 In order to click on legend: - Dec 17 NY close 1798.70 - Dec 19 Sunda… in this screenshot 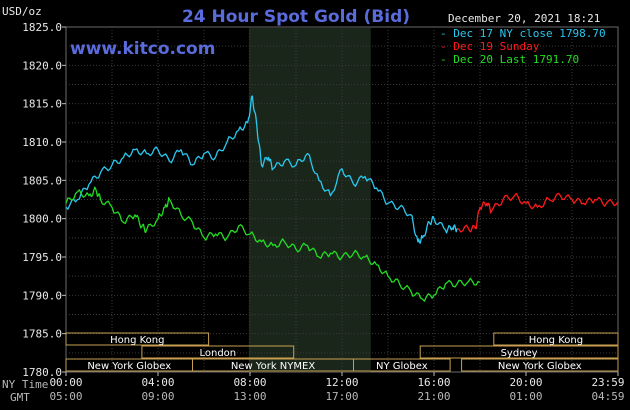, I will do `click(523, 46)`.